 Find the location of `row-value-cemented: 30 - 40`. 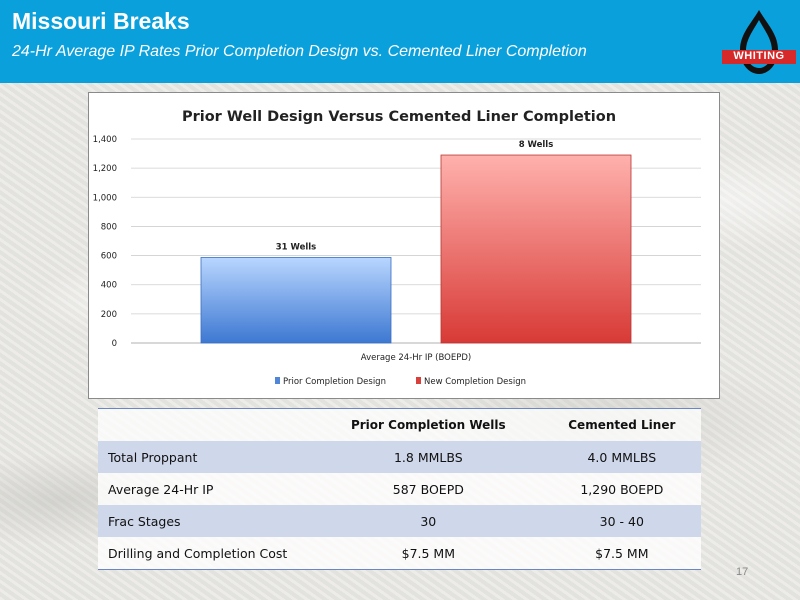

row-value-cemented: 30 - 40 is located at coordinates (621, 521).